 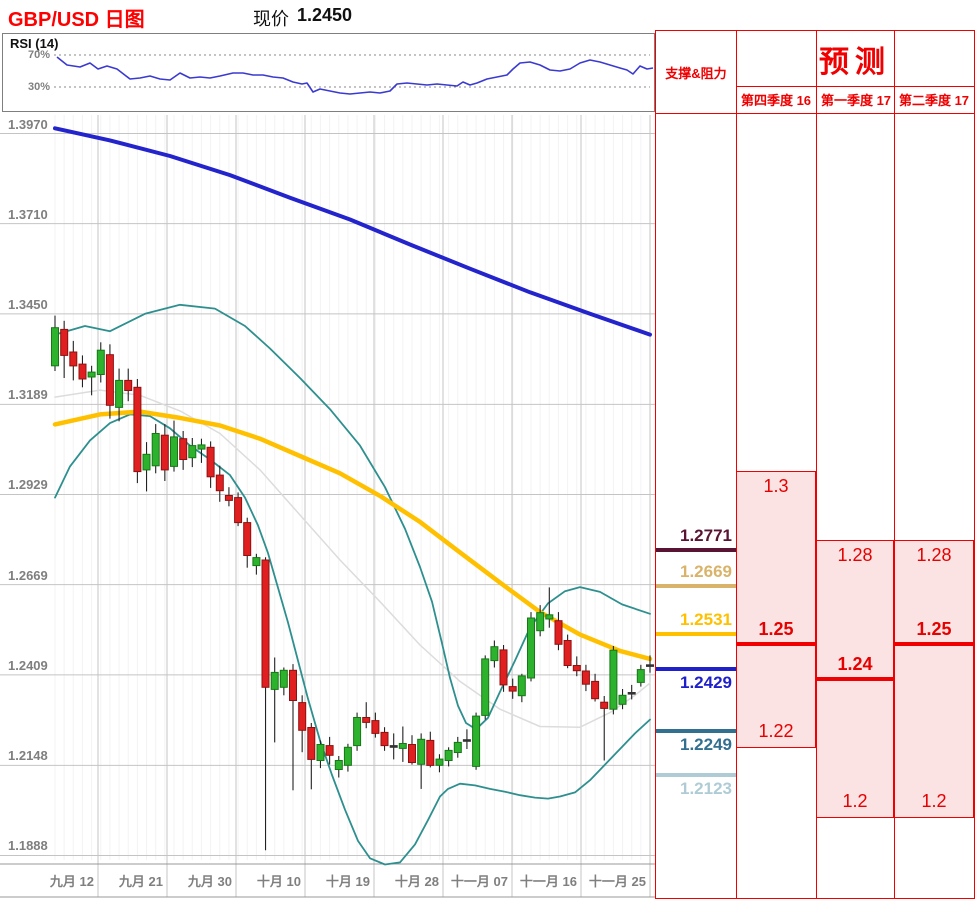 I want to click on current-price-value: 1.2450, so click(x=325, y=15).